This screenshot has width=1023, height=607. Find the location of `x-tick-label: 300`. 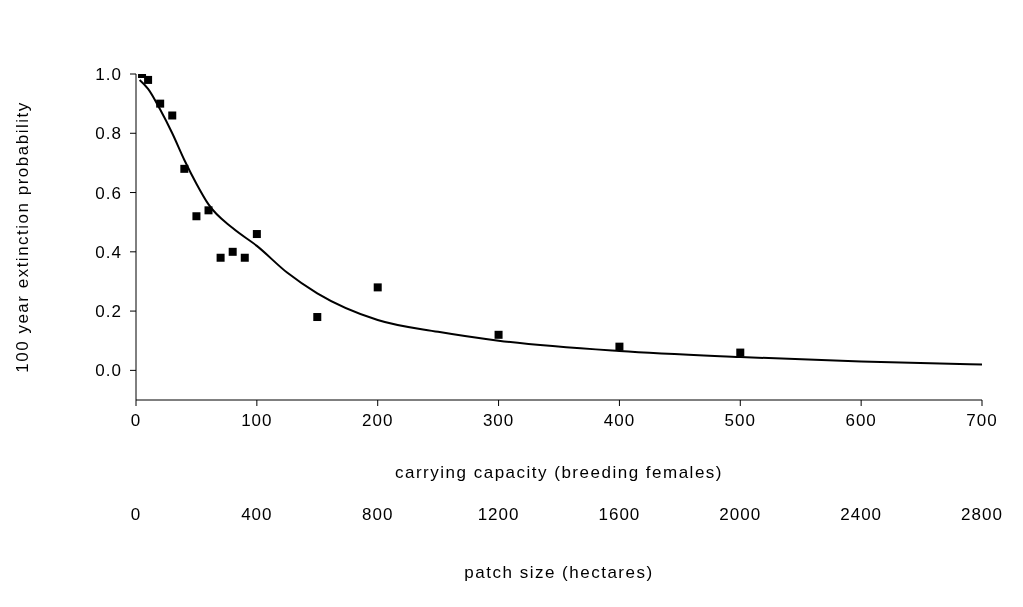

x-tick-label: 300 is located at coordinates (498, 421).